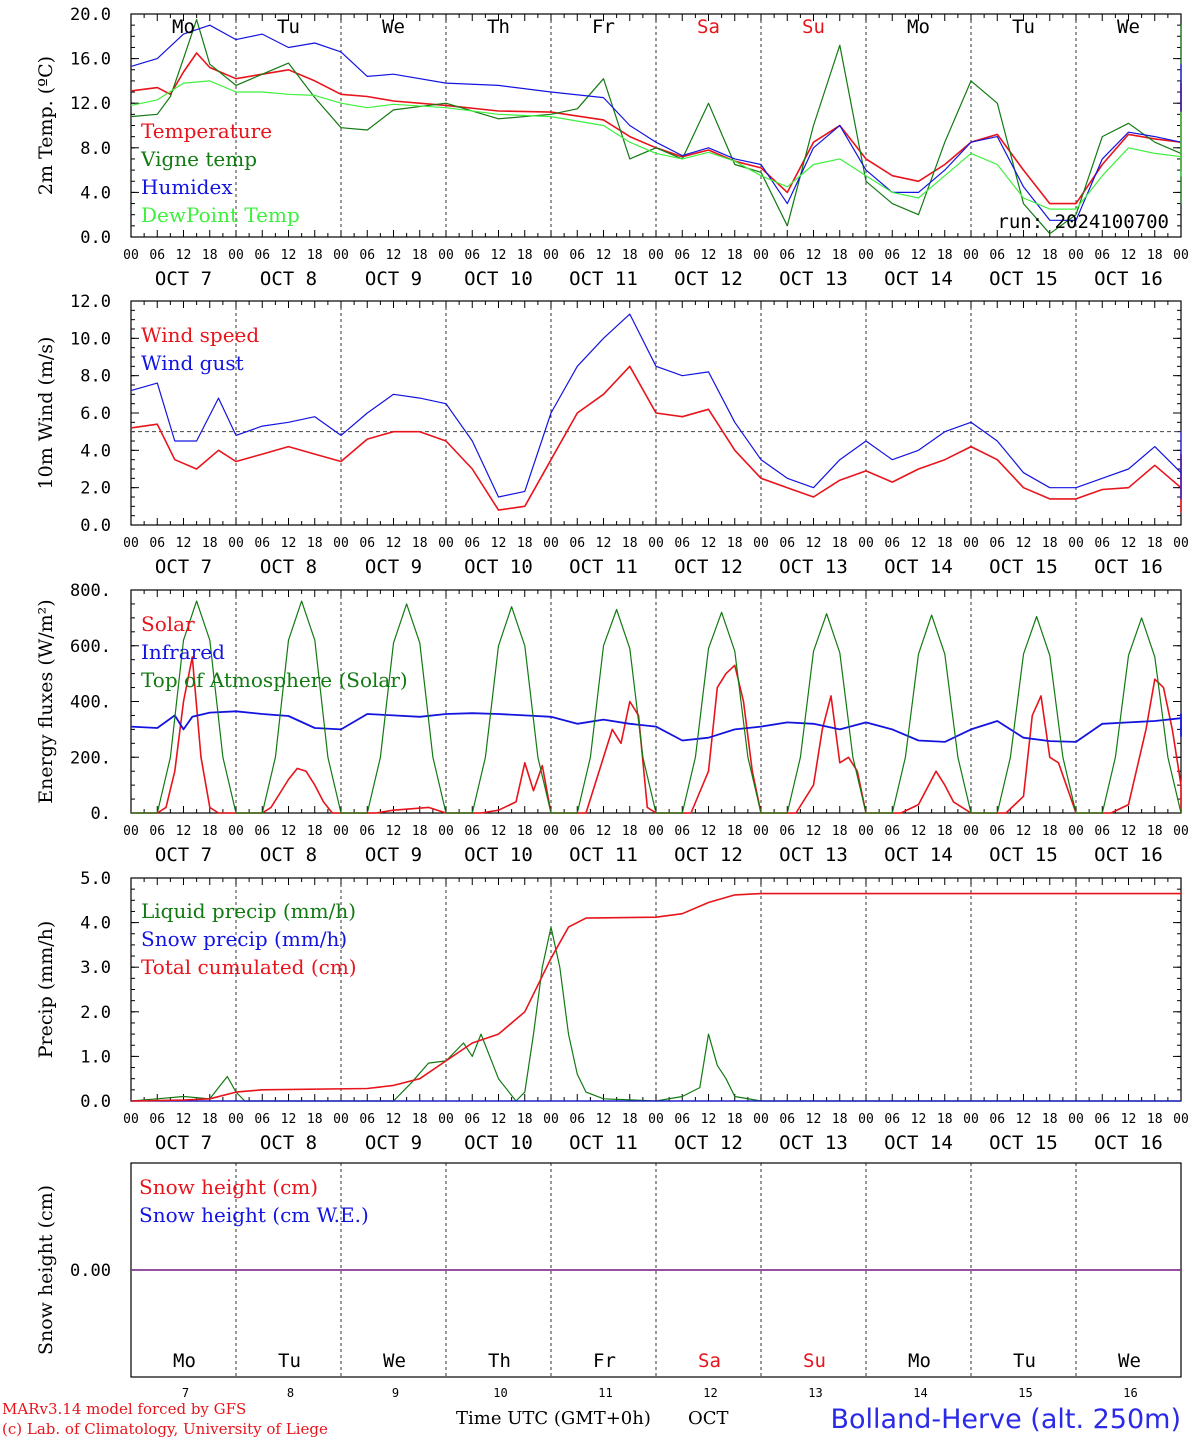 This screenshot has height=1440, width=1194. I want to click on day-number-label: 10, so click(500, 1393).